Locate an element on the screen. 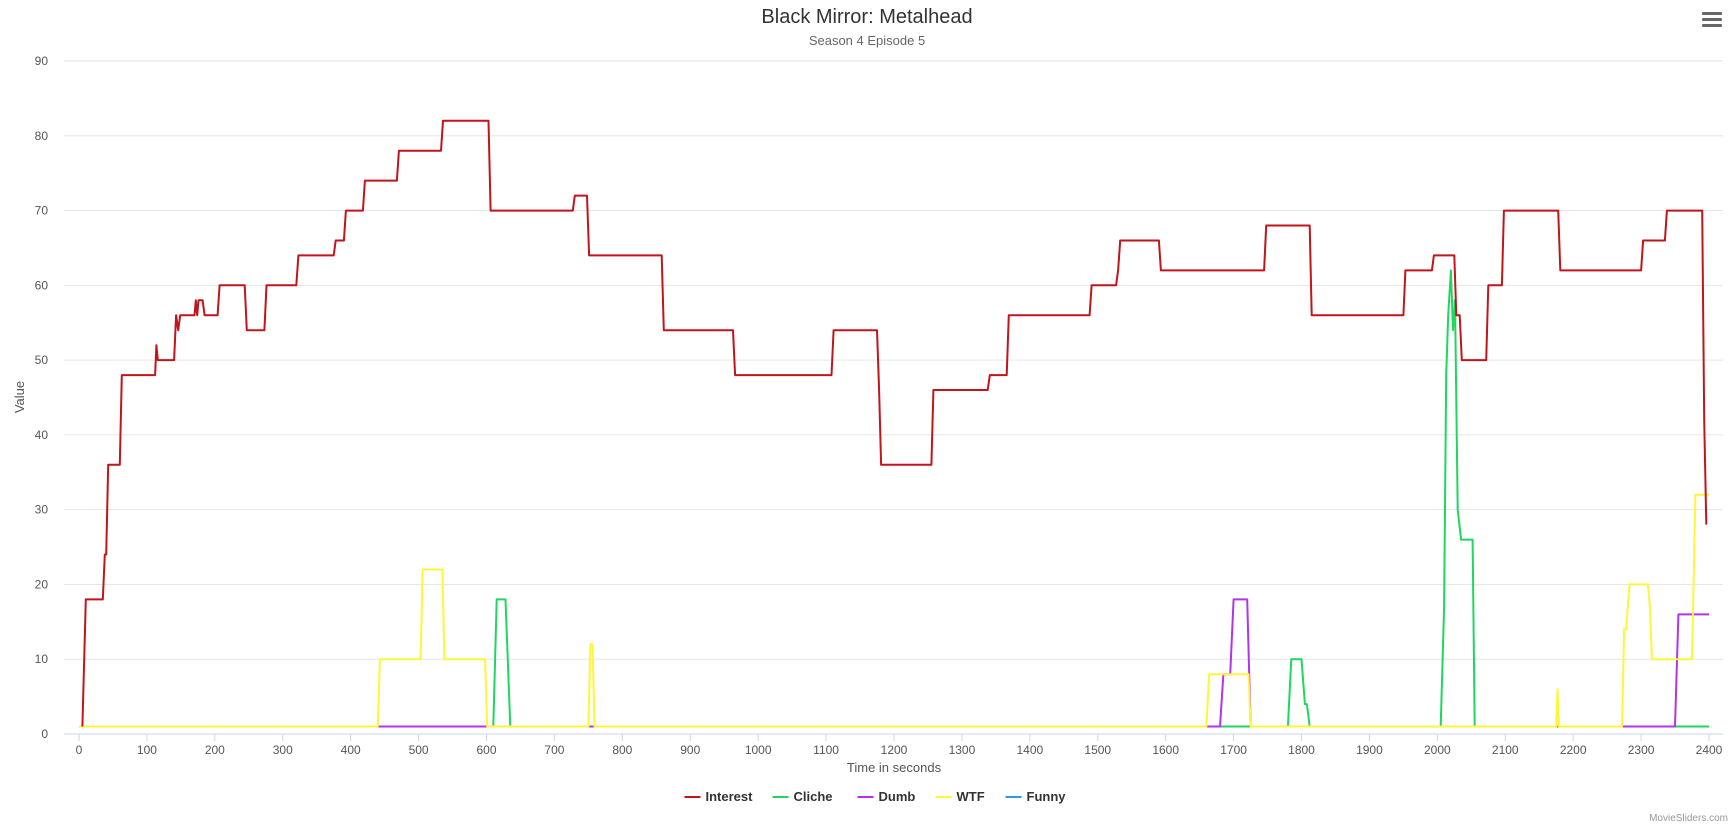 The width and height of the screenshot is (1734, 828). series-line-dumb is located at coordinates (894, 663).